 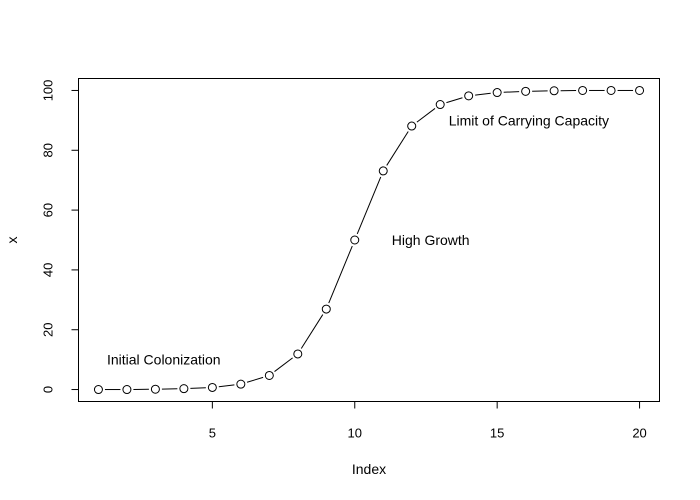 What do you see at coordinates (431, 240) in the screenshot?
I see `annotation-label: High Growth` at bounding box center [431, 240].